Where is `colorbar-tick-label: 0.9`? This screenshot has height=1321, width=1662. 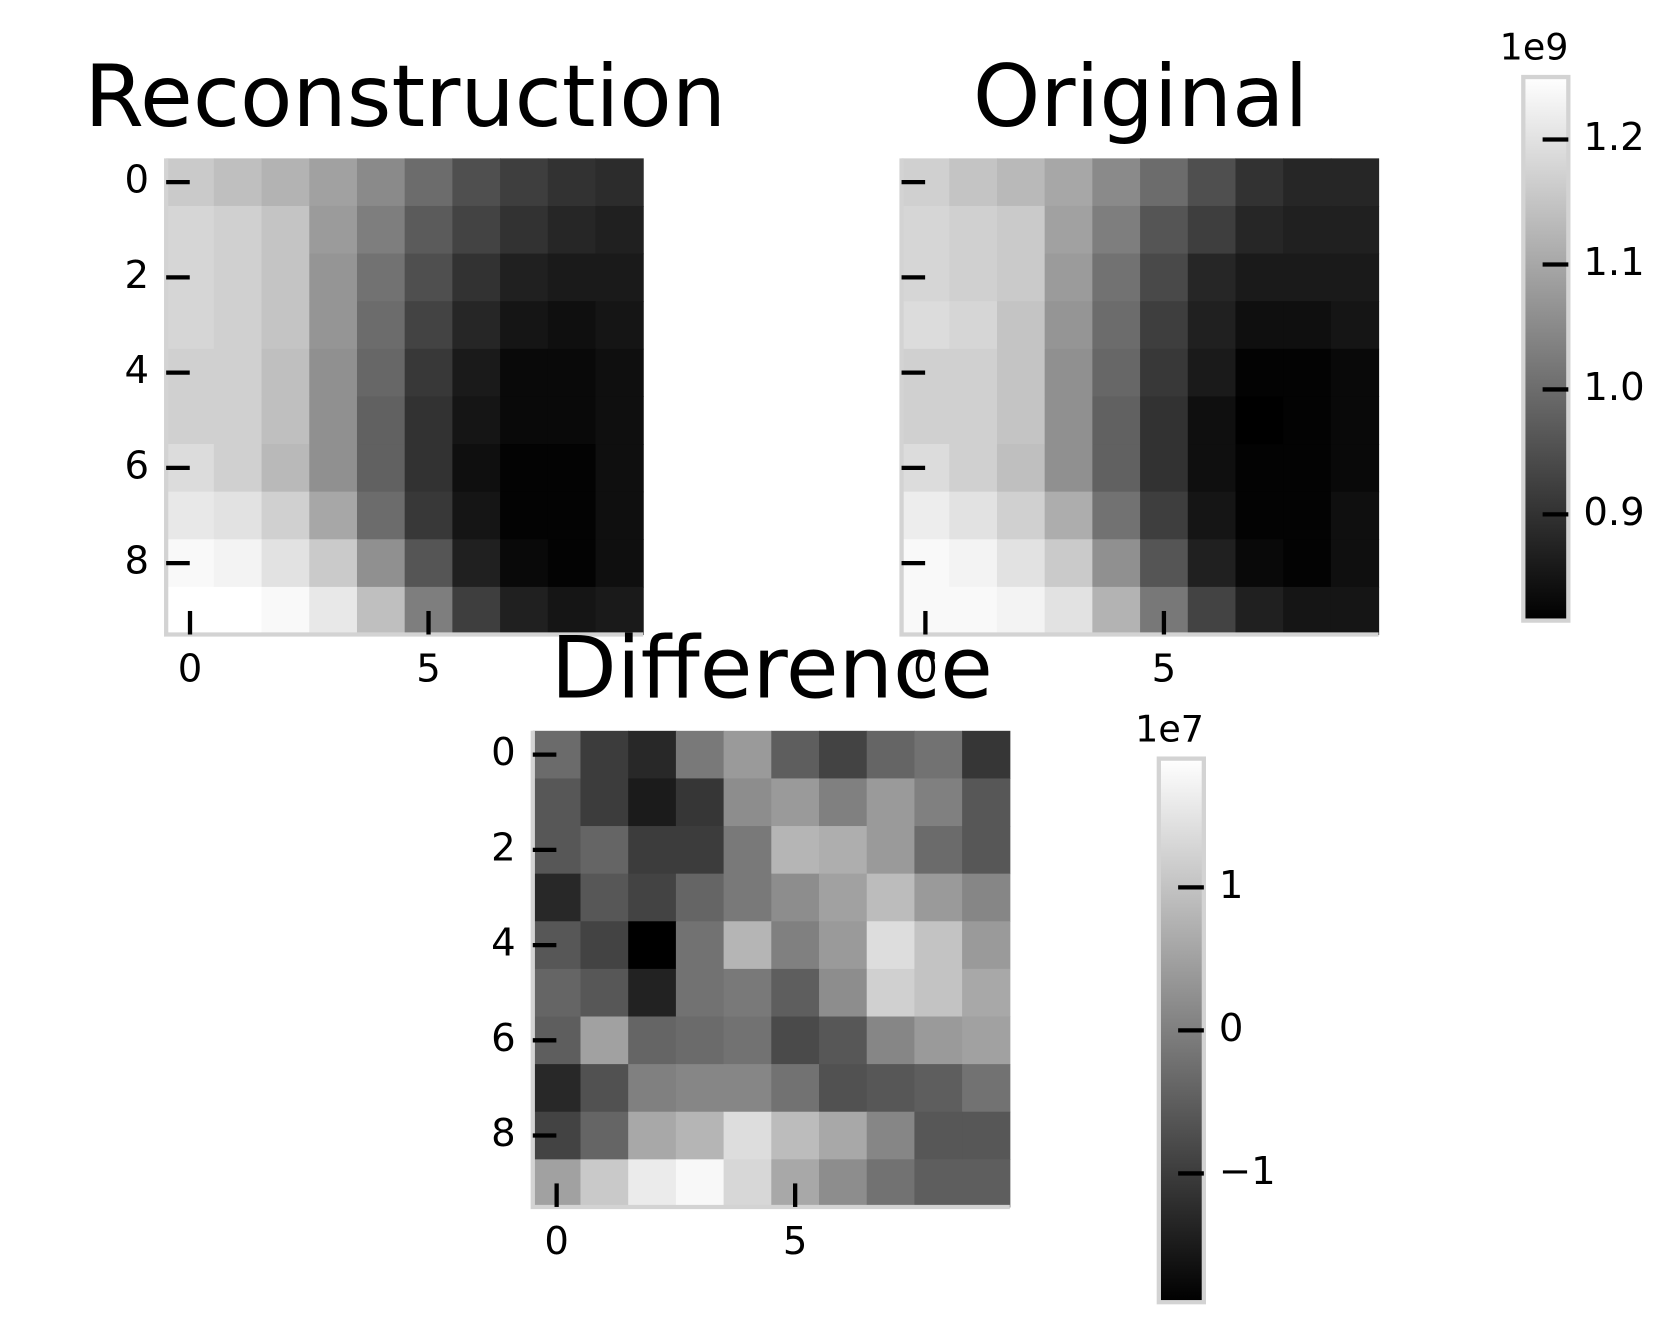
colorbar-tick-label: 0.9 is located at coordinates (1613, 512).